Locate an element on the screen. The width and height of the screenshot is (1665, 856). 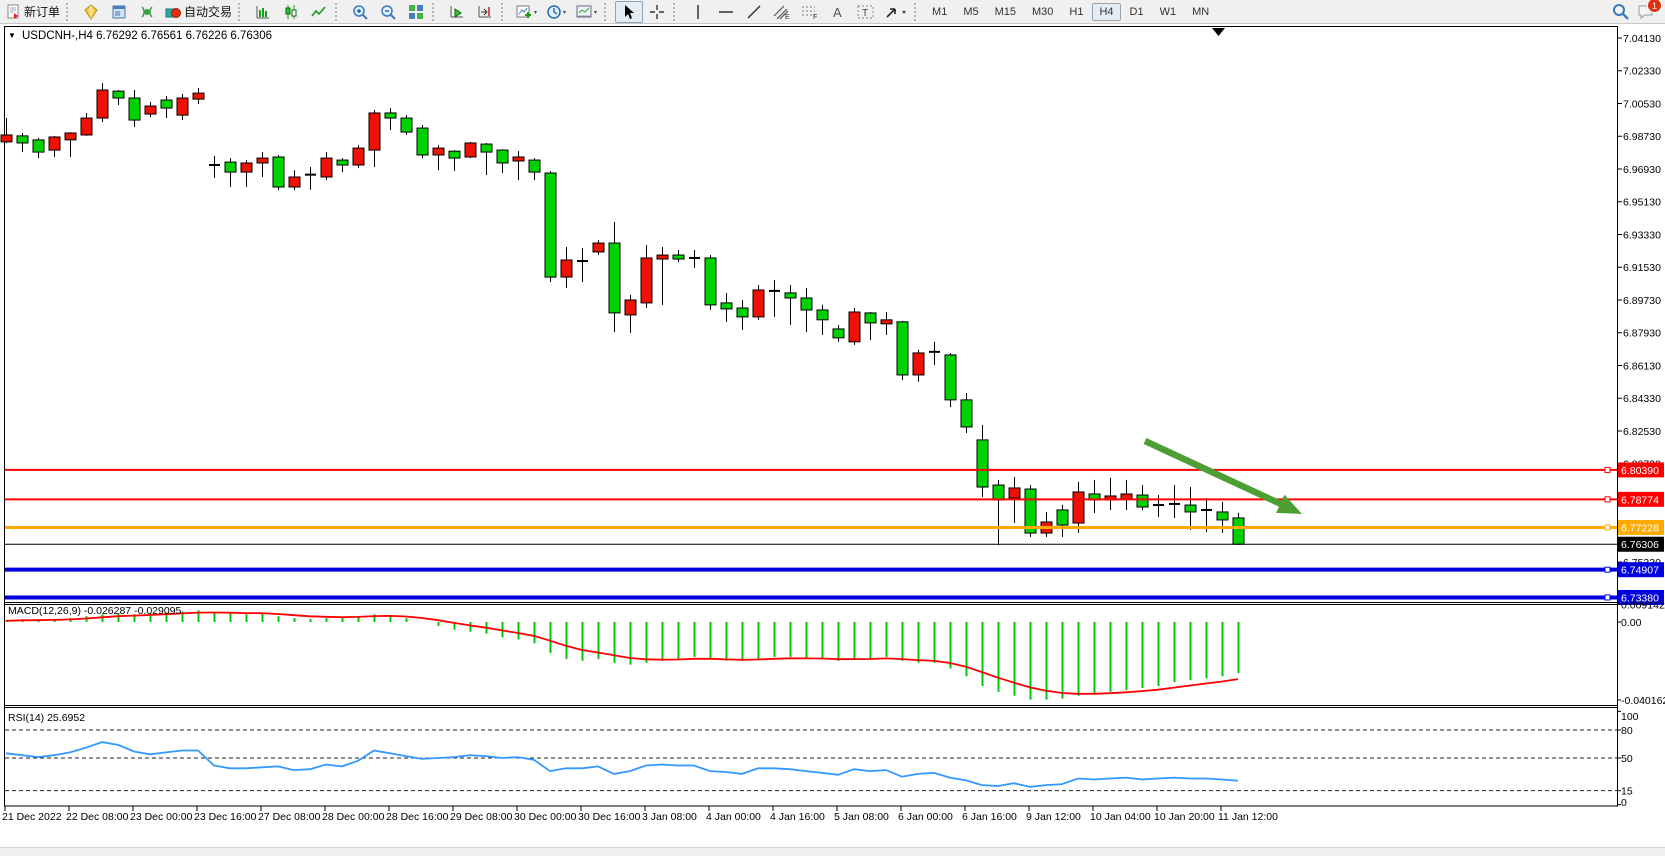
zoom-out-button is located at coordinates (388, 12).